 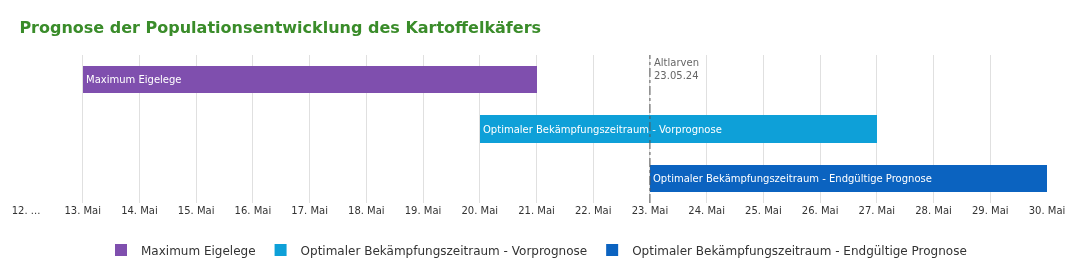 I want to click on x-tick-label: 18. Mai, so click(x=366, y=210).